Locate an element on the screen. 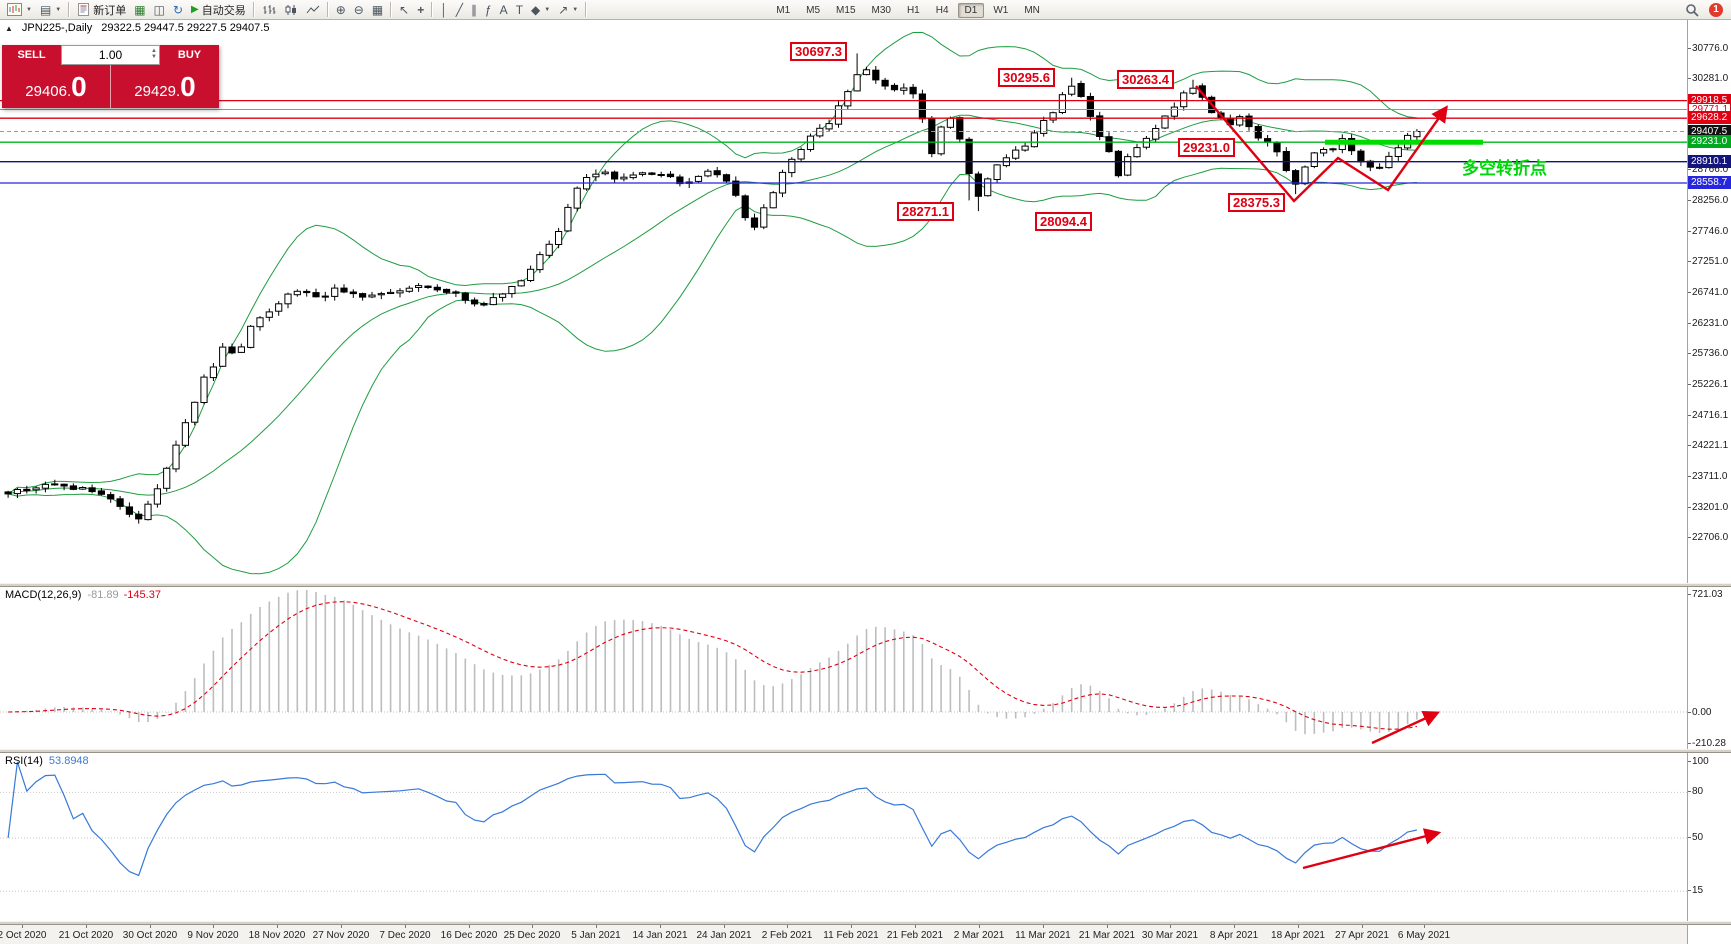 This screenshot has width=1731, height=944. trendline-icon: ╱ is located at coordinates (459, 9).